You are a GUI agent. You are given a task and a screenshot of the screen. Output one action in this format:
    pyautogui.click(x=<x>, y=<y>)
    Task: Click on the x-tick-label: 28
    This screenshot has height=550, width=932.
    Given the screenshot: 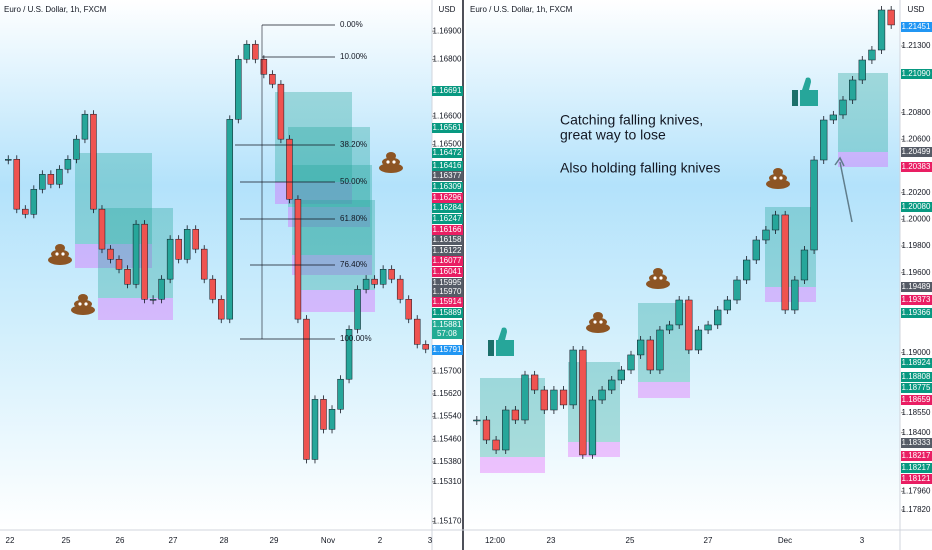 What is the action you would take?
    pyautogui.click(x=224, y=540)
    